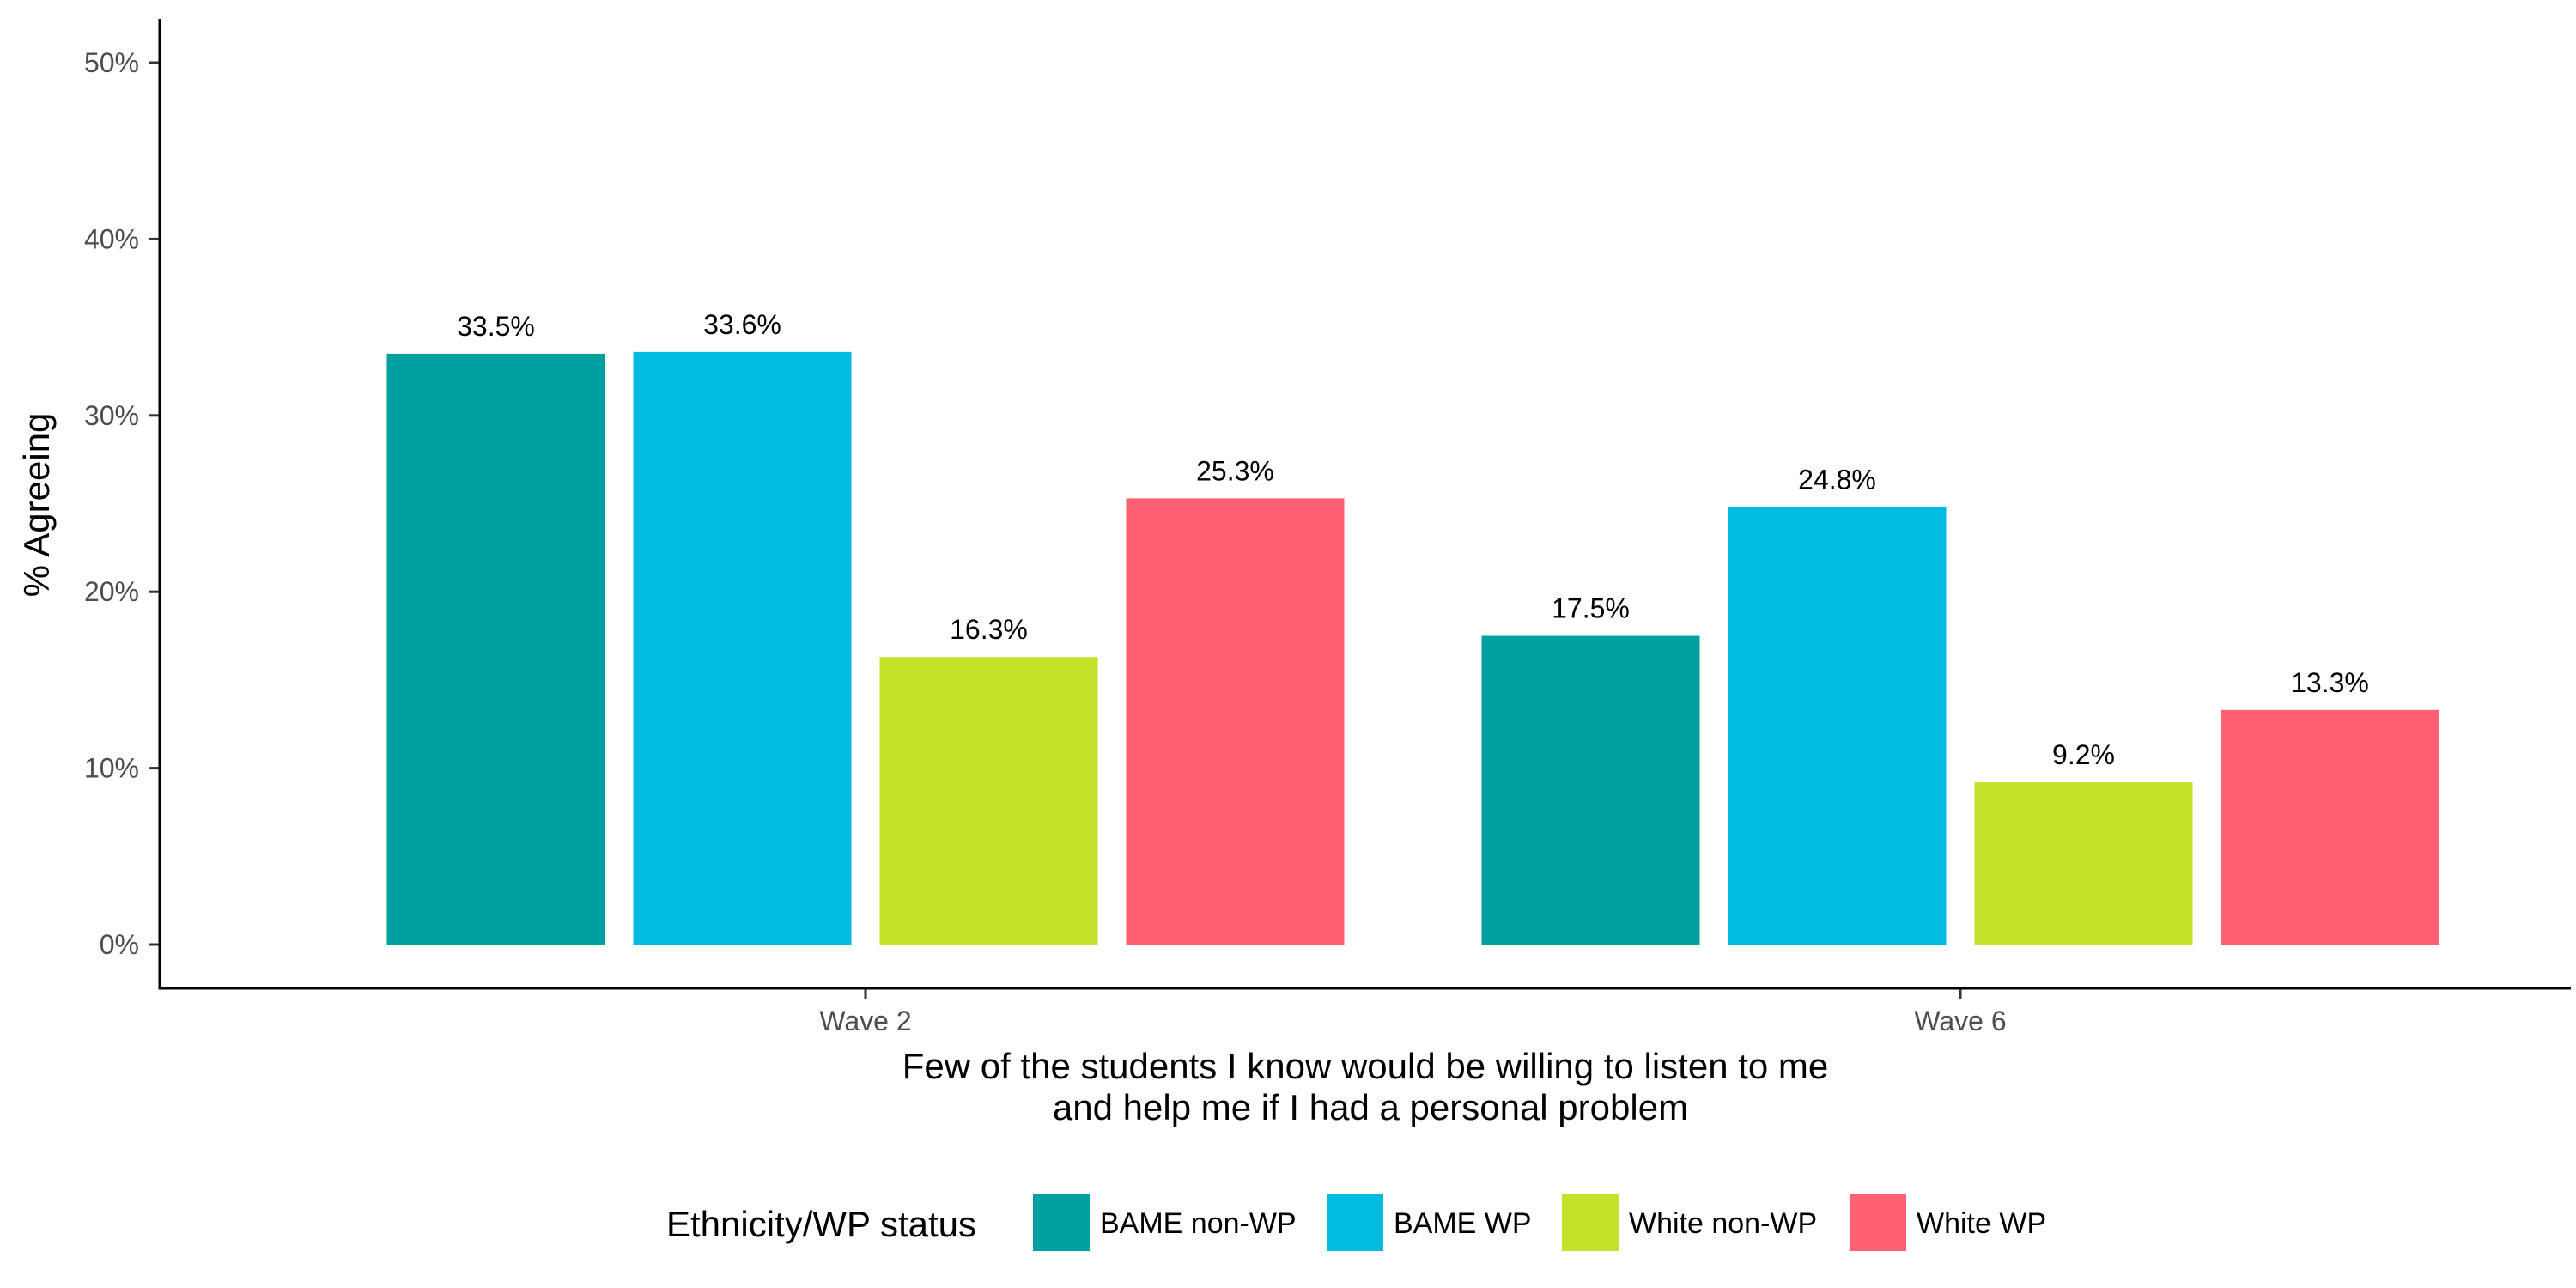 Image resolution: width=2576 pixels, height=1288 pixels. Describe the element at coordinates (2330, 682) in the screenshot. I see `bar-value-label: 13.3%` at that location.